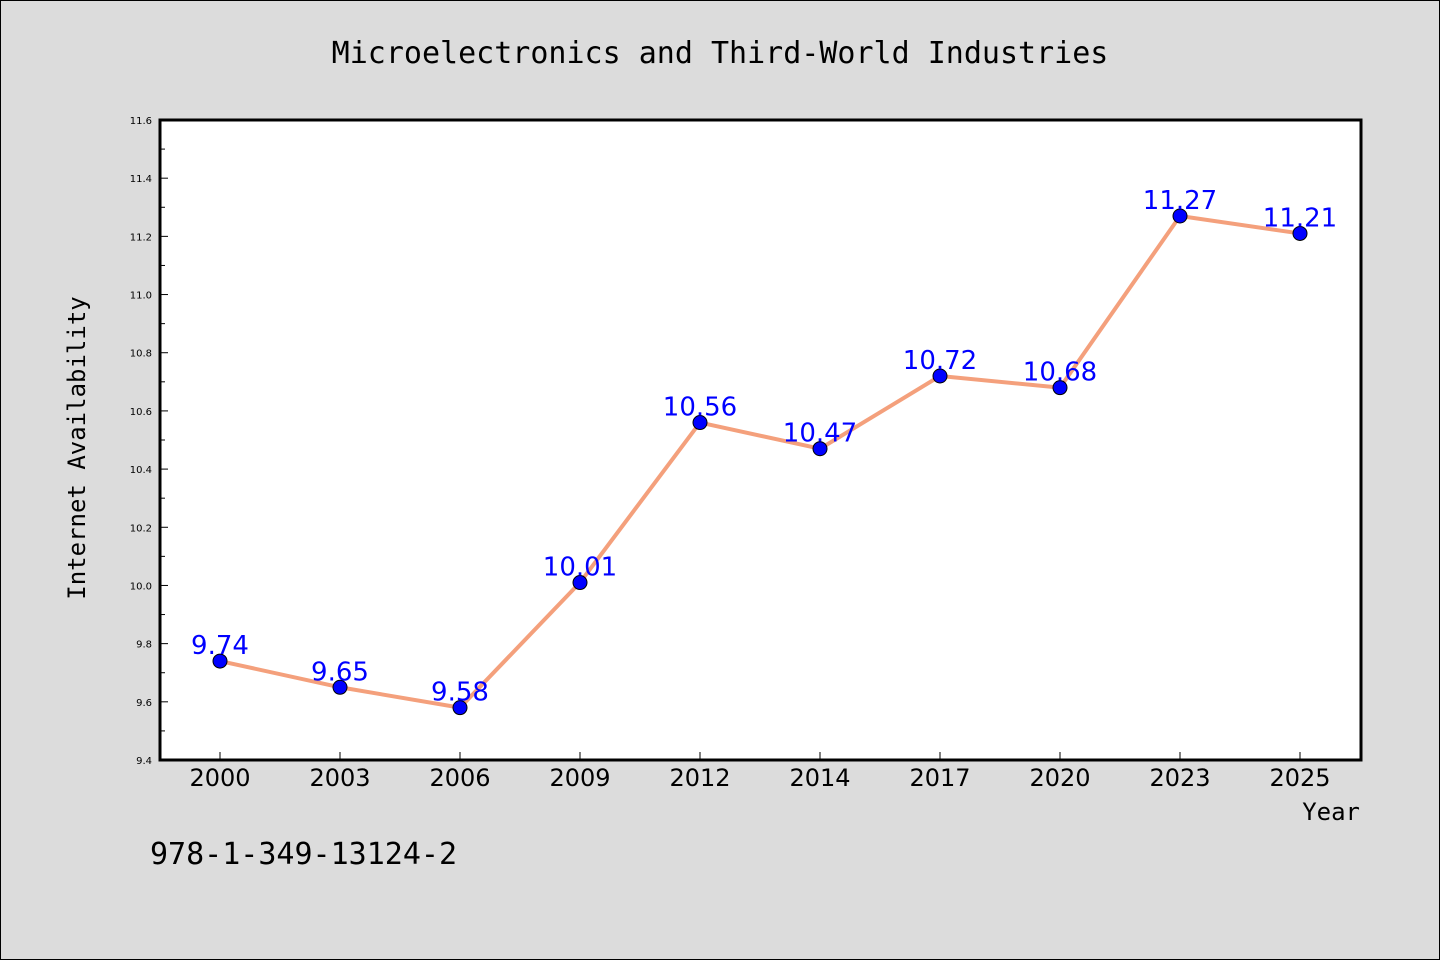 The image size is (1440, 960). I want to click on y-tick-label: 9.6, so click(144, 703).